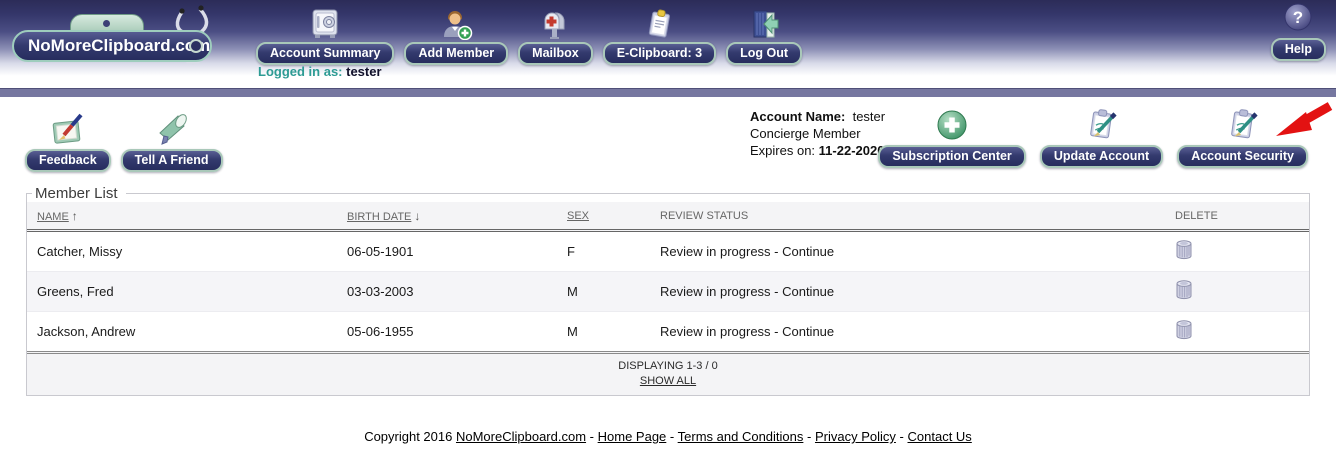 The width and height of the screenshot is (1336, 450). I want to click on member-birth-date: 03-03-2003, so click(380, 291).